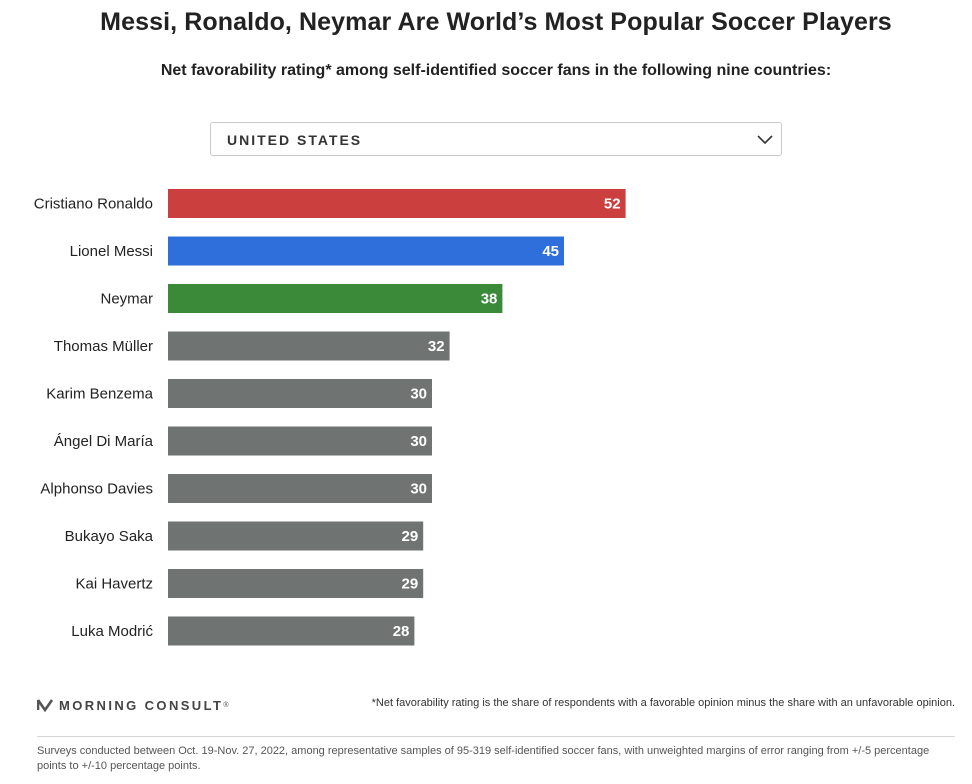 The width and height of the screenshot is (972, 784). What do you see at coordinates (496, 736) in the screenshot?
I see `divider` at bounding box center [496, 736].